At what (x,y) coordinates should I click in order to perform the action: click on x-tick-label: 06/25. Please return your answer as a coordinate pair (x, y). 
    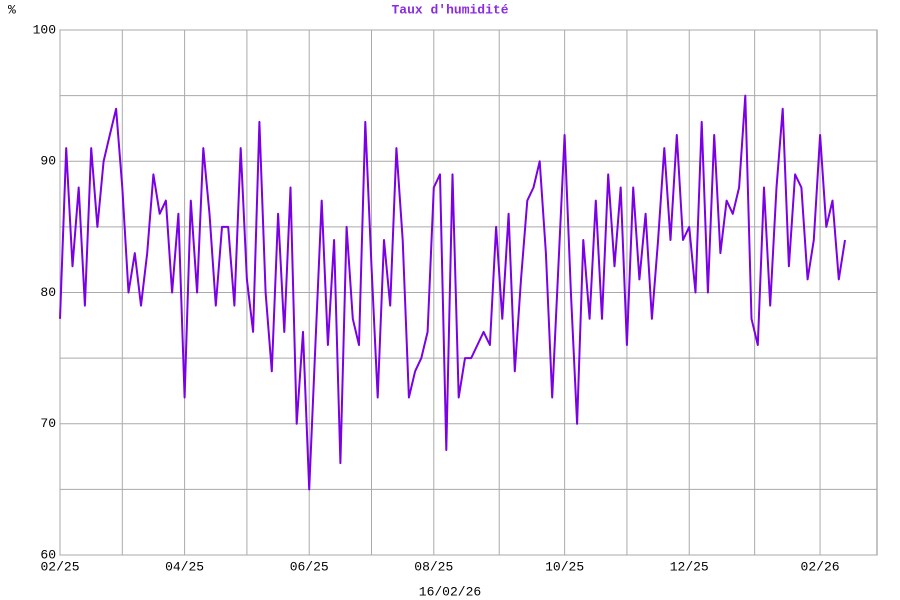
    Looking at the image, I should click on (309, 566).